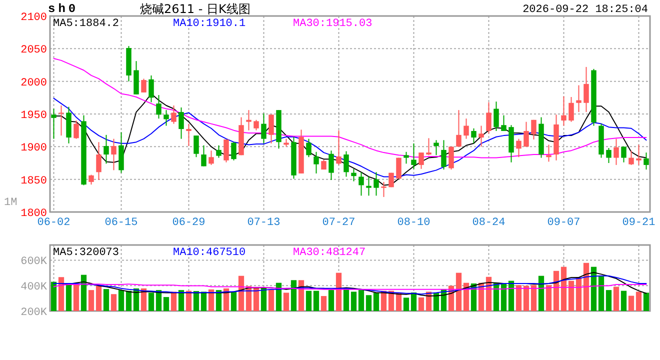  Describe the element at coordinates (34, 262) in the screenshot. I see `y-tick-label: 600K` at that location.